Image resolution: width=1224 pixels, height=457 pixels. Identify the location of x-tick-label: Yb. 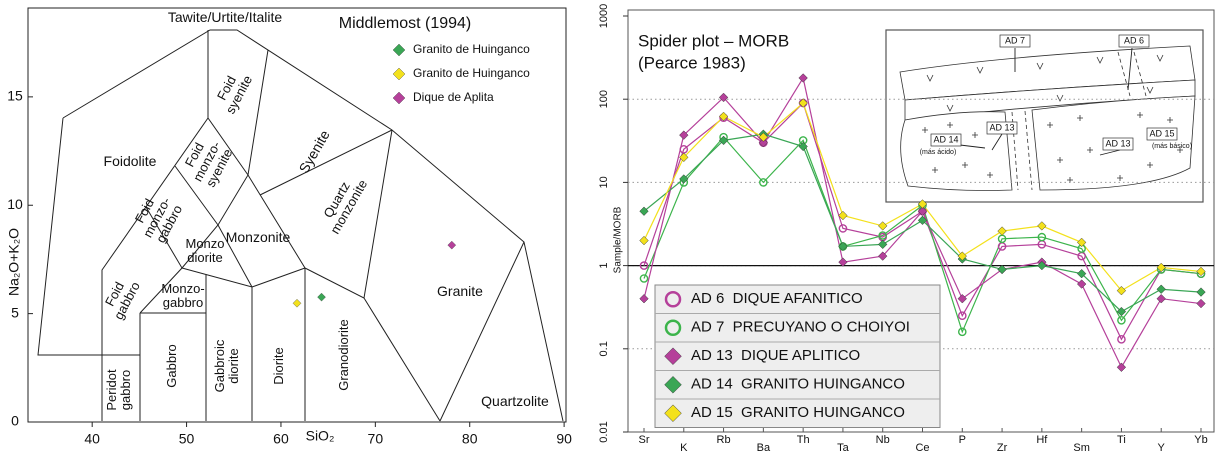
(1200, 440).